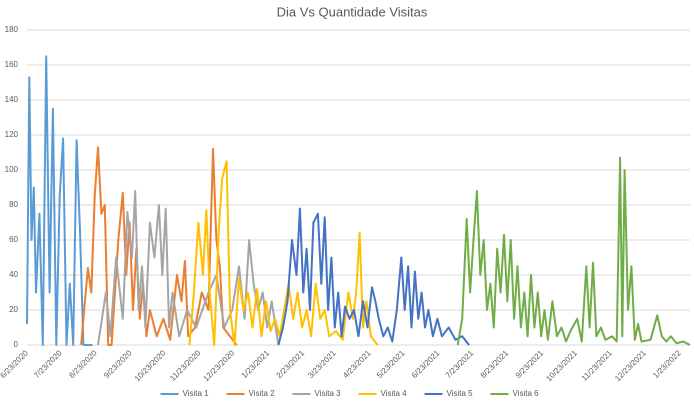 This screenshot has width=694, height=409. What do you see at coordinates (291, 364) in the screenshot?
I see `x-tick-label: 2/23/2021` at bounding box center [291, 364].